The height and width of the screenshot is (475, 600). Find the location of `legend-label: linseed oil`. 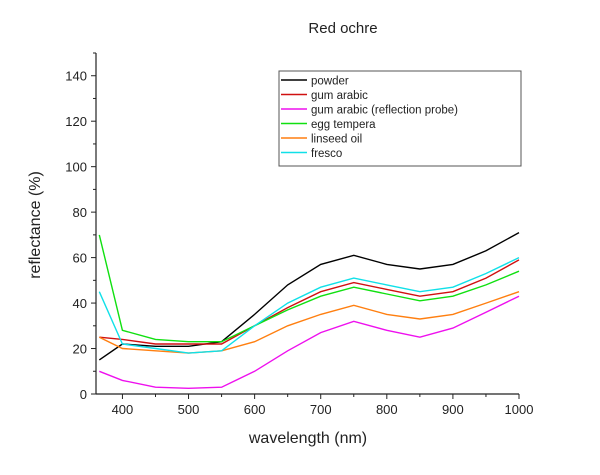

legend-label: linseed oil is located at coordinates (336, 140).